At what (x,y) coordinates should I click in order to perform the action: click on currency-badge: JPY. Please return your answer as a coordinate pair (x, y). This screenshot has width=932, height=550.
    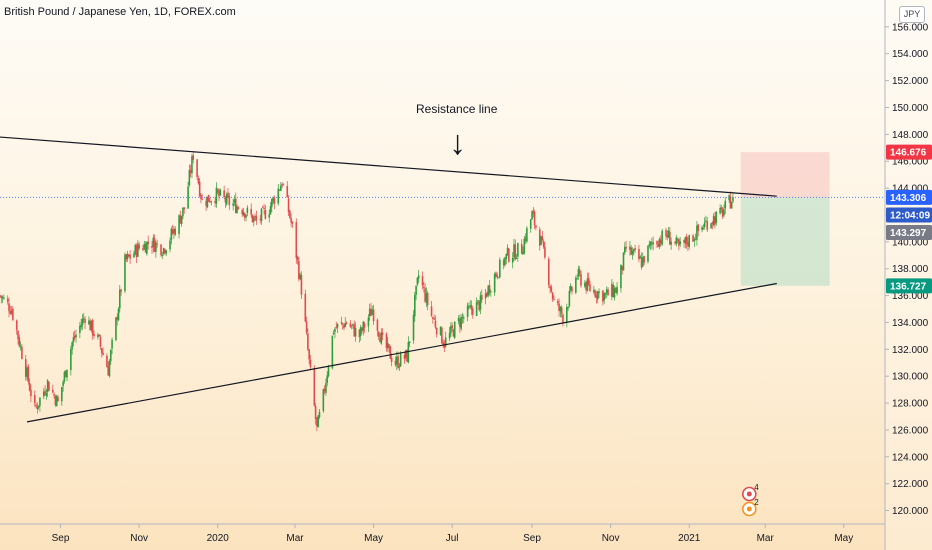
    Looking at the image, I should click on (912, 14).